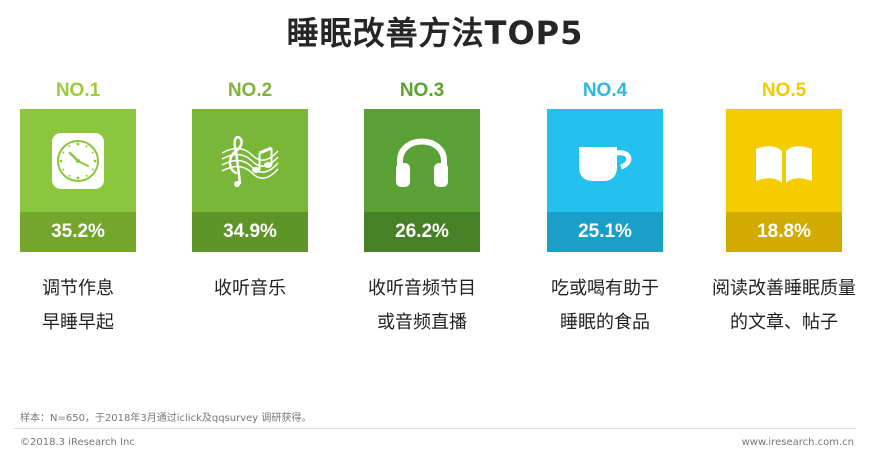 The width and height of the screenshot is (870, 456). Describe the element at coordinates (784, 322) in the screenshot. I see `category-line: 的文章、帖子` at that location.